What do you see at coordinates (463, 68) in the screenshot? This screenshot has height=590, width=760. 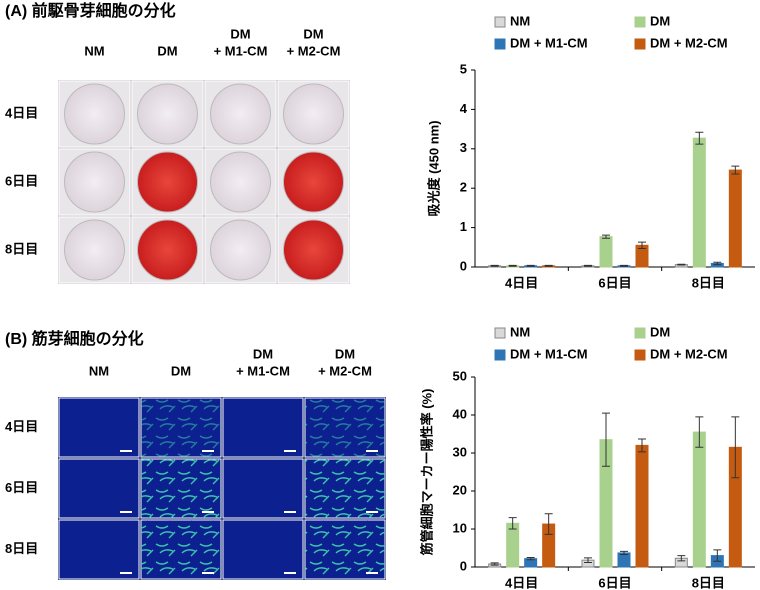 I see `y-tick-label: 5` at bounding box center [463, 68].